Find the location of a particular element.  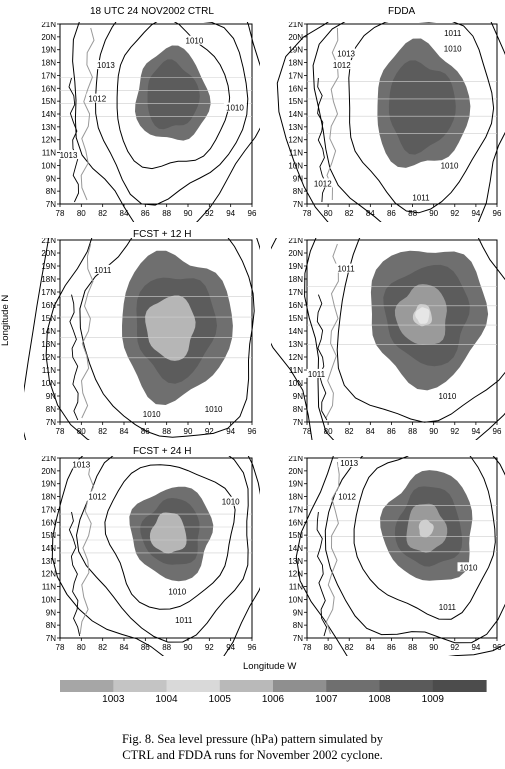

isobar-label: 1011 is located at coordinates (453, 33).